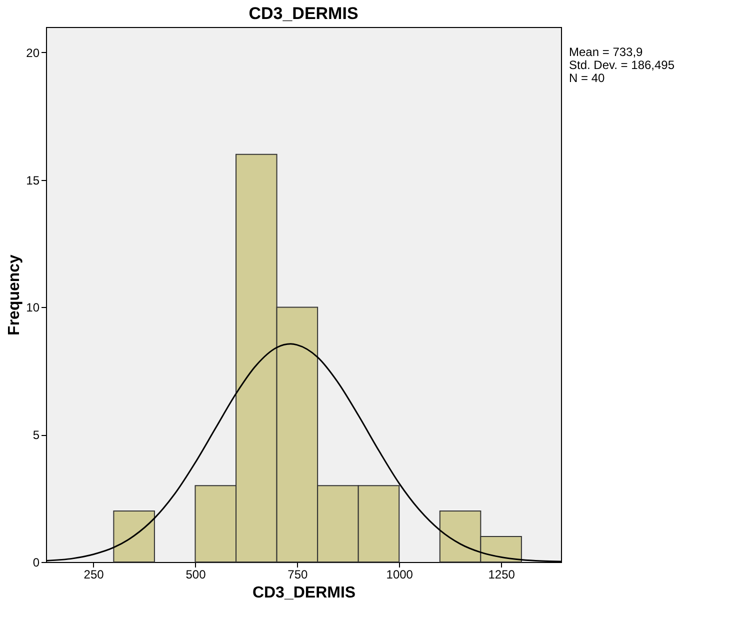 This screenshot has width=745, height=639. What do you see at coordinates (94, 575) in the screenshot?
I see `x-tick-label: 250` at bounding box center [94, 575].